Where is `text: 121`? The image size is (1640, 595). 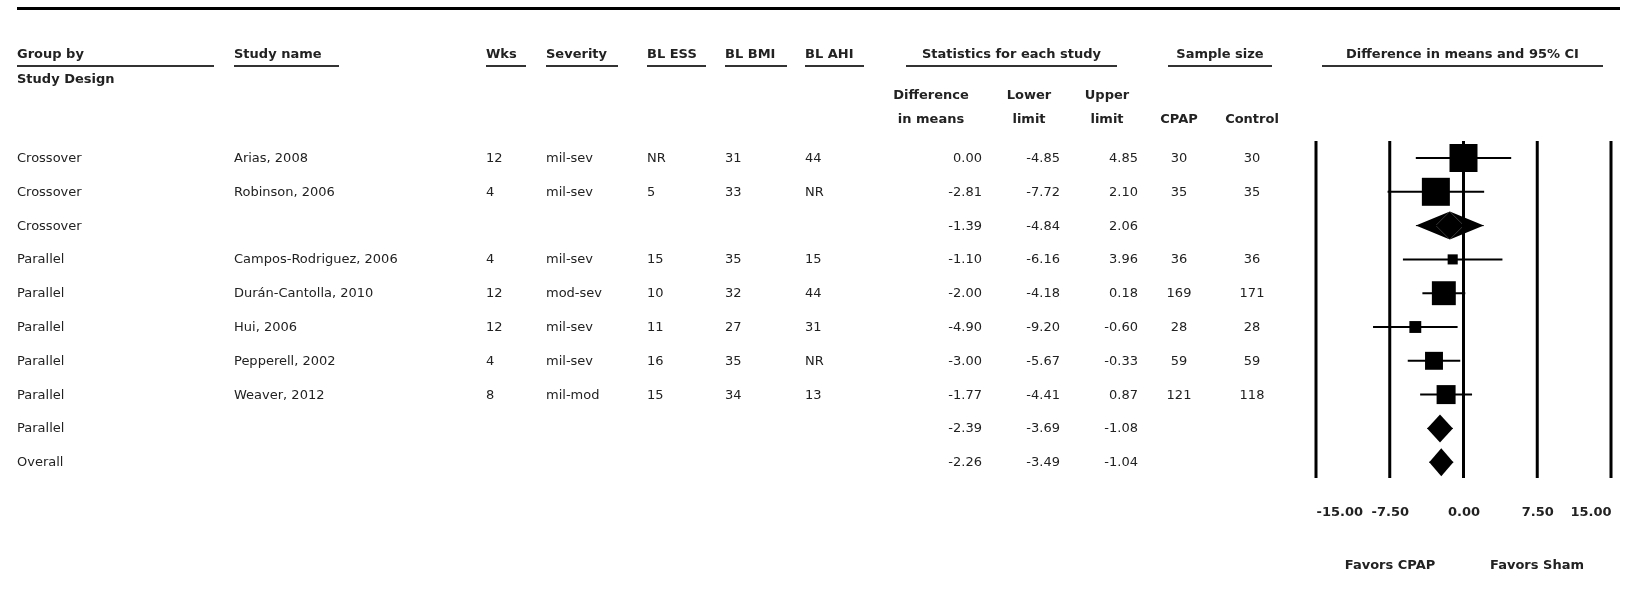 text: 121 is located at coordinates (1179, 394).